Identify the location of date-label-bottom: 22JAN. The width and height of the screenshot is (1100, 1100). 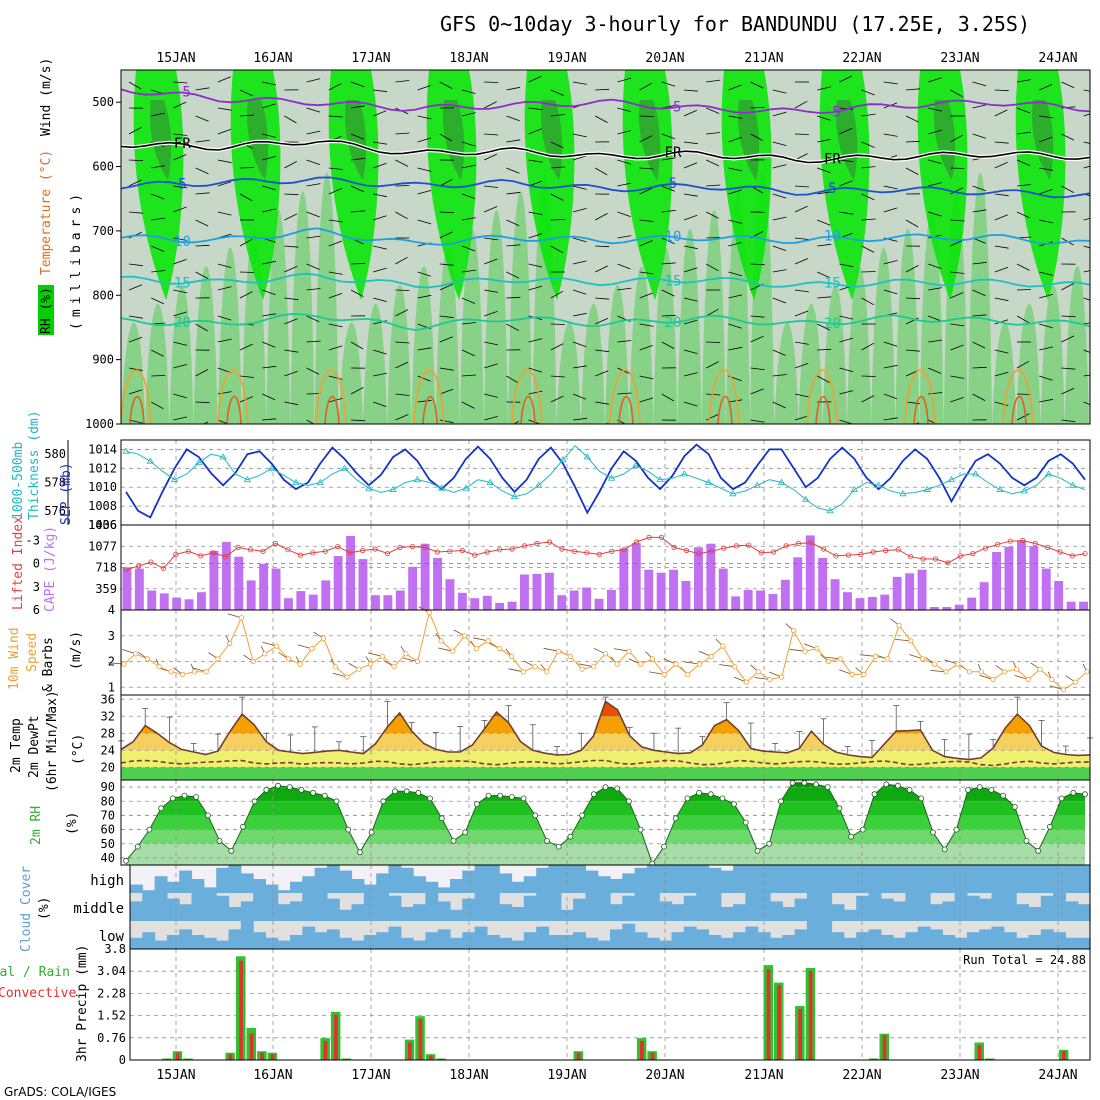
(861, 1075).